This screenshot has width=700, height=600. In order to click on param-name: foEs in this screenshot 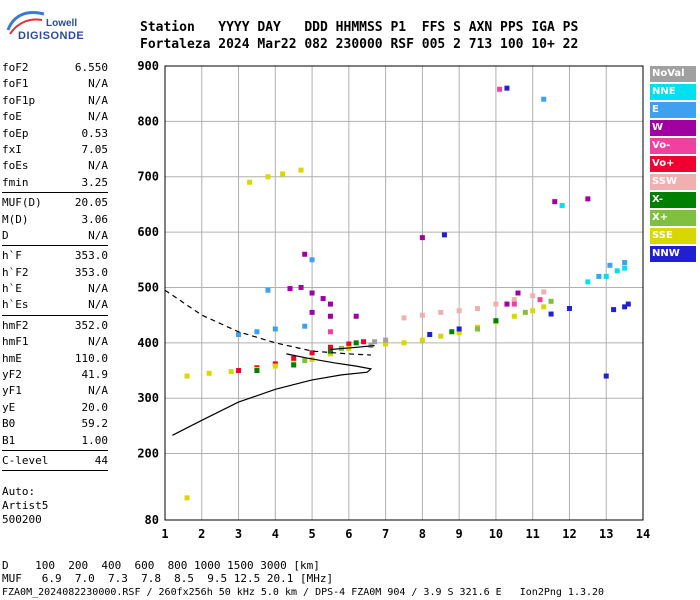, I will do `click(15, 166)`.